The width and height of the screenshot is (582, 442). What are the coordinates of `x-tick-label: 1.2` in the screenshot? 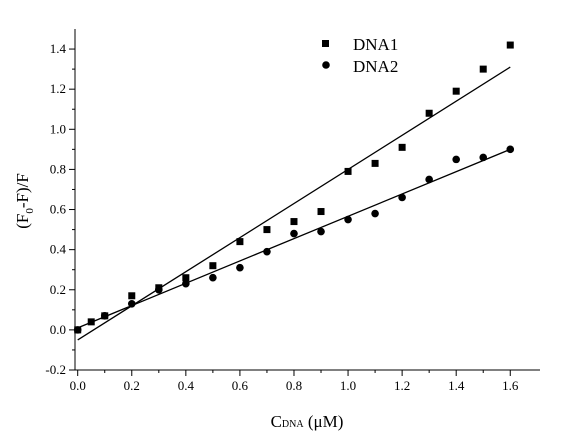 It's located at (402, 385).